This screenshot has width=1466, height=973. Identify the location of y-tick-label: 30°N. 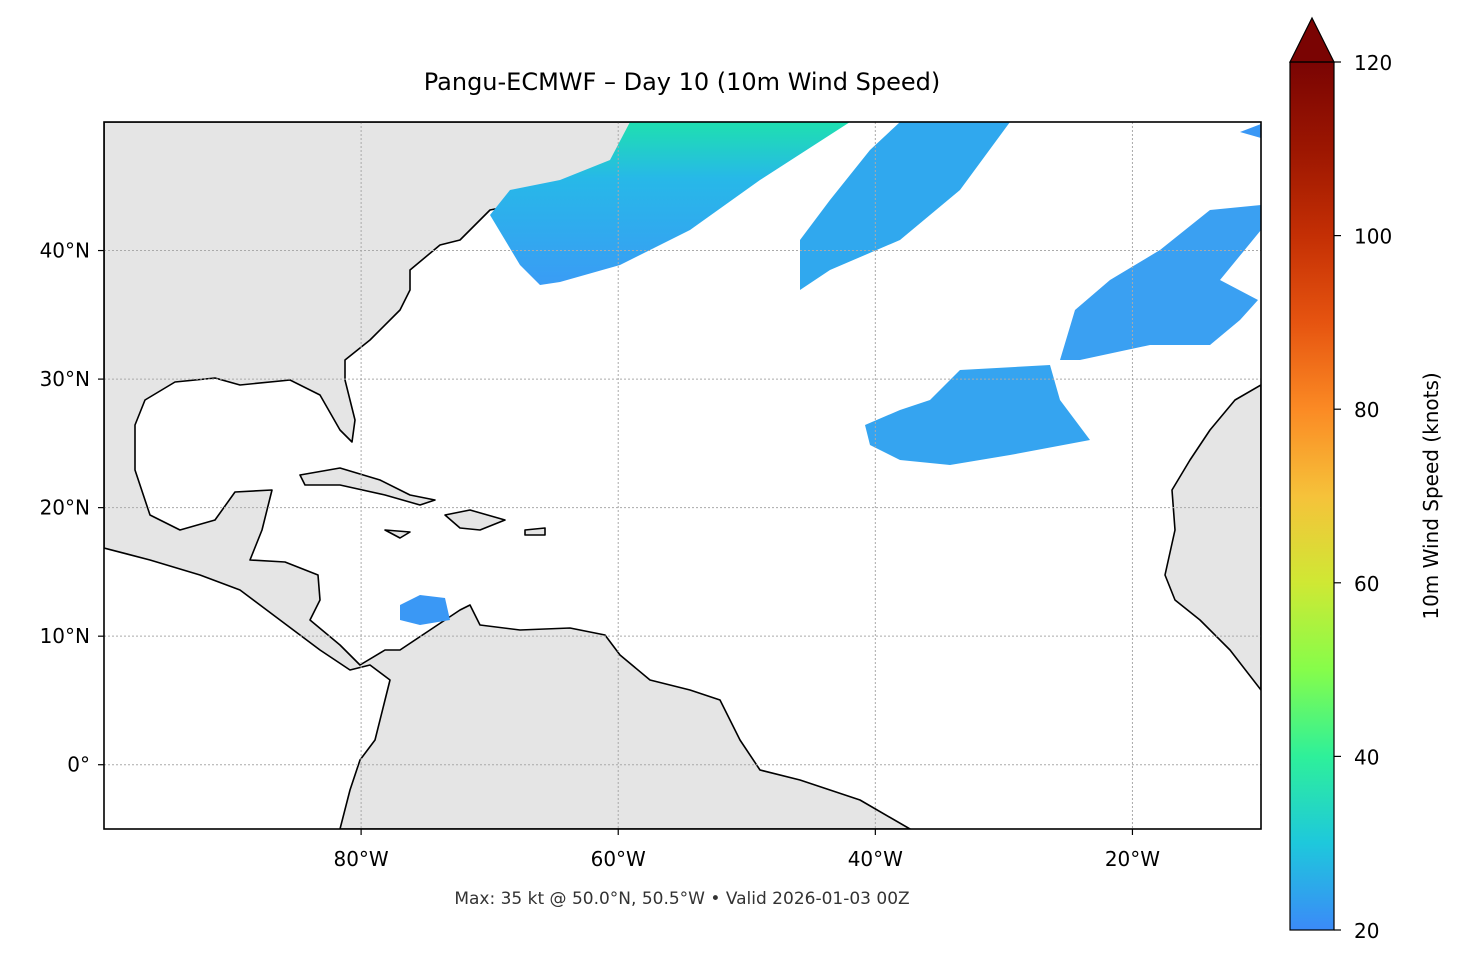
(65, 379).